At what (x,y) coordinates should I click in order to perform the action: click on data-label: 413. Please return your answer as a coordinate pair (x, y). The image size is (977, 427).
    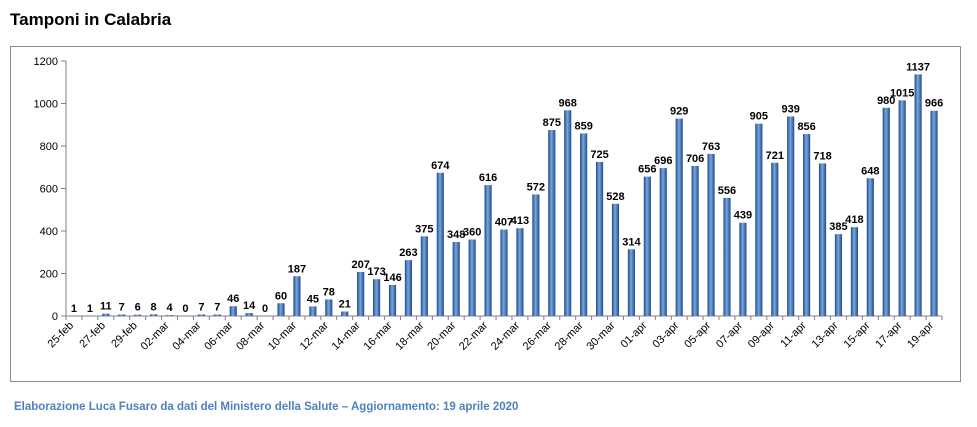
    Looking at the image, I should click on (520, 221).